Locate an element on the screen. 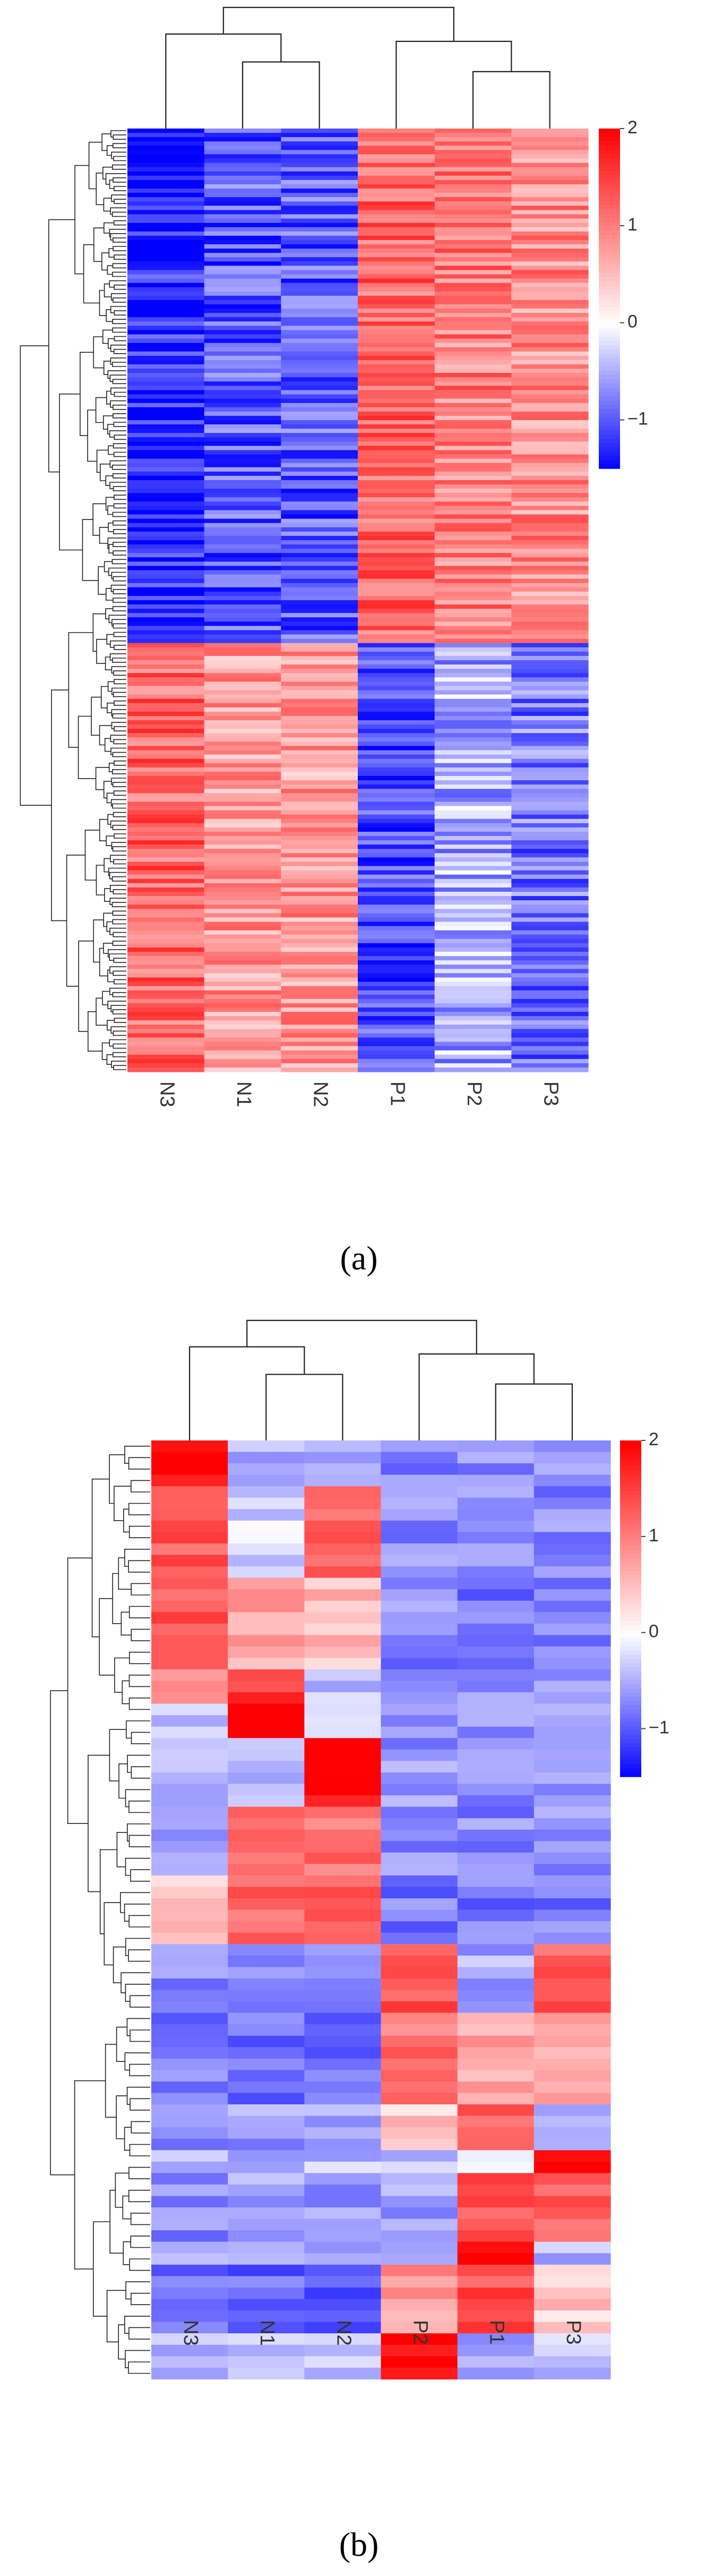 The height and width of the screenshot is (2576, 714). column-label: P1 is located at coordinates (397, 1094).